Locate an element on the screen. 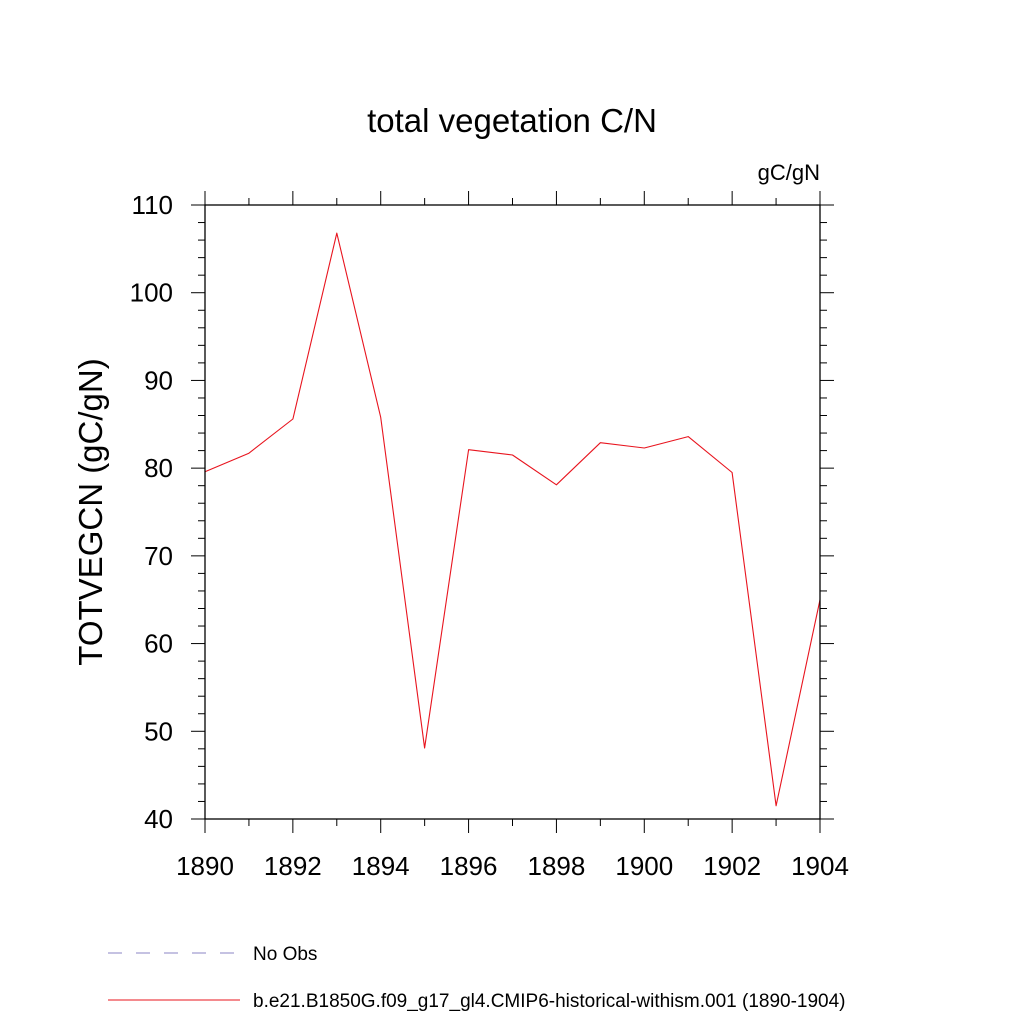 This screenshot has height=1024, width=1024. chart-title: total vegetation C/N is located at coordinates (512, 120).